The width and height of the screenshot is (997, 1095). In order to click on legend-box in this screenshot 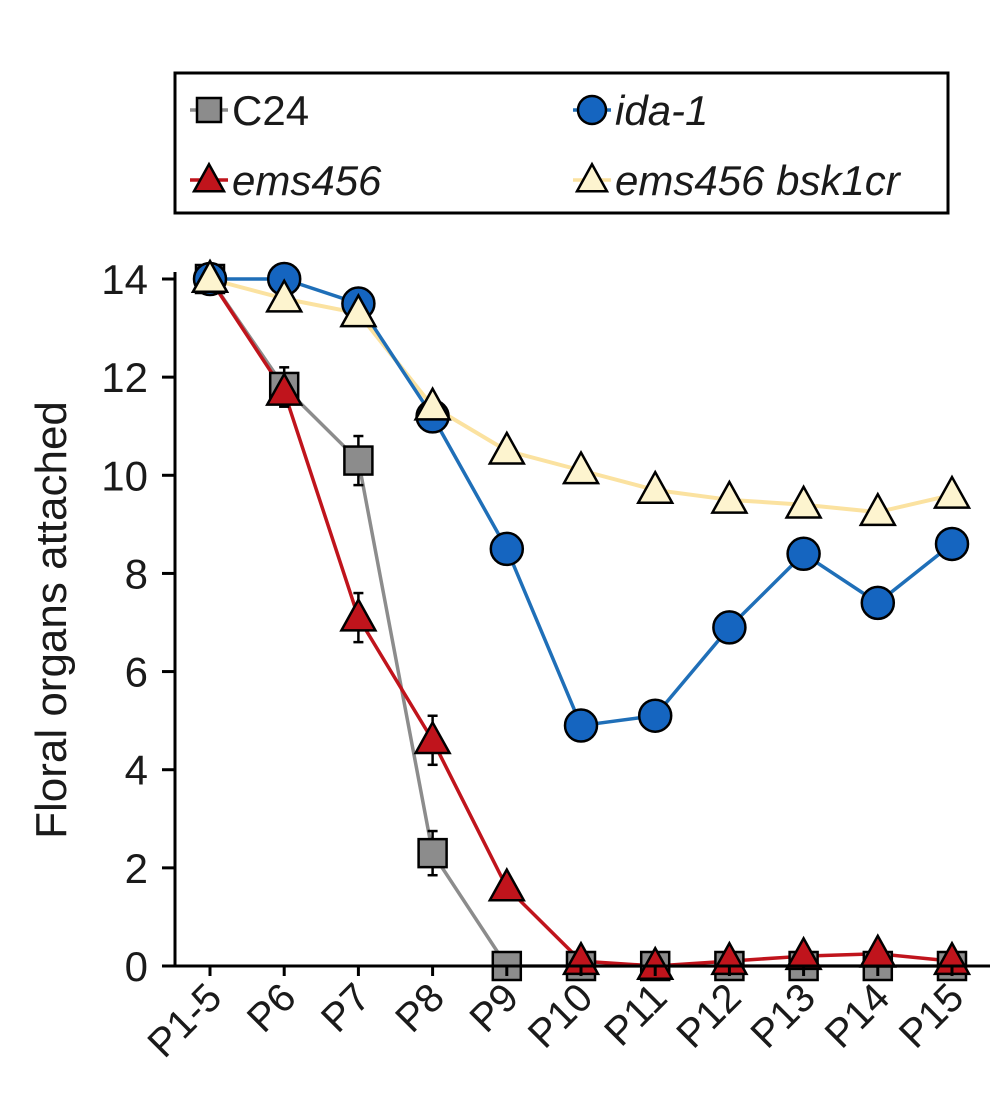, I will do `click(561, 143)`.